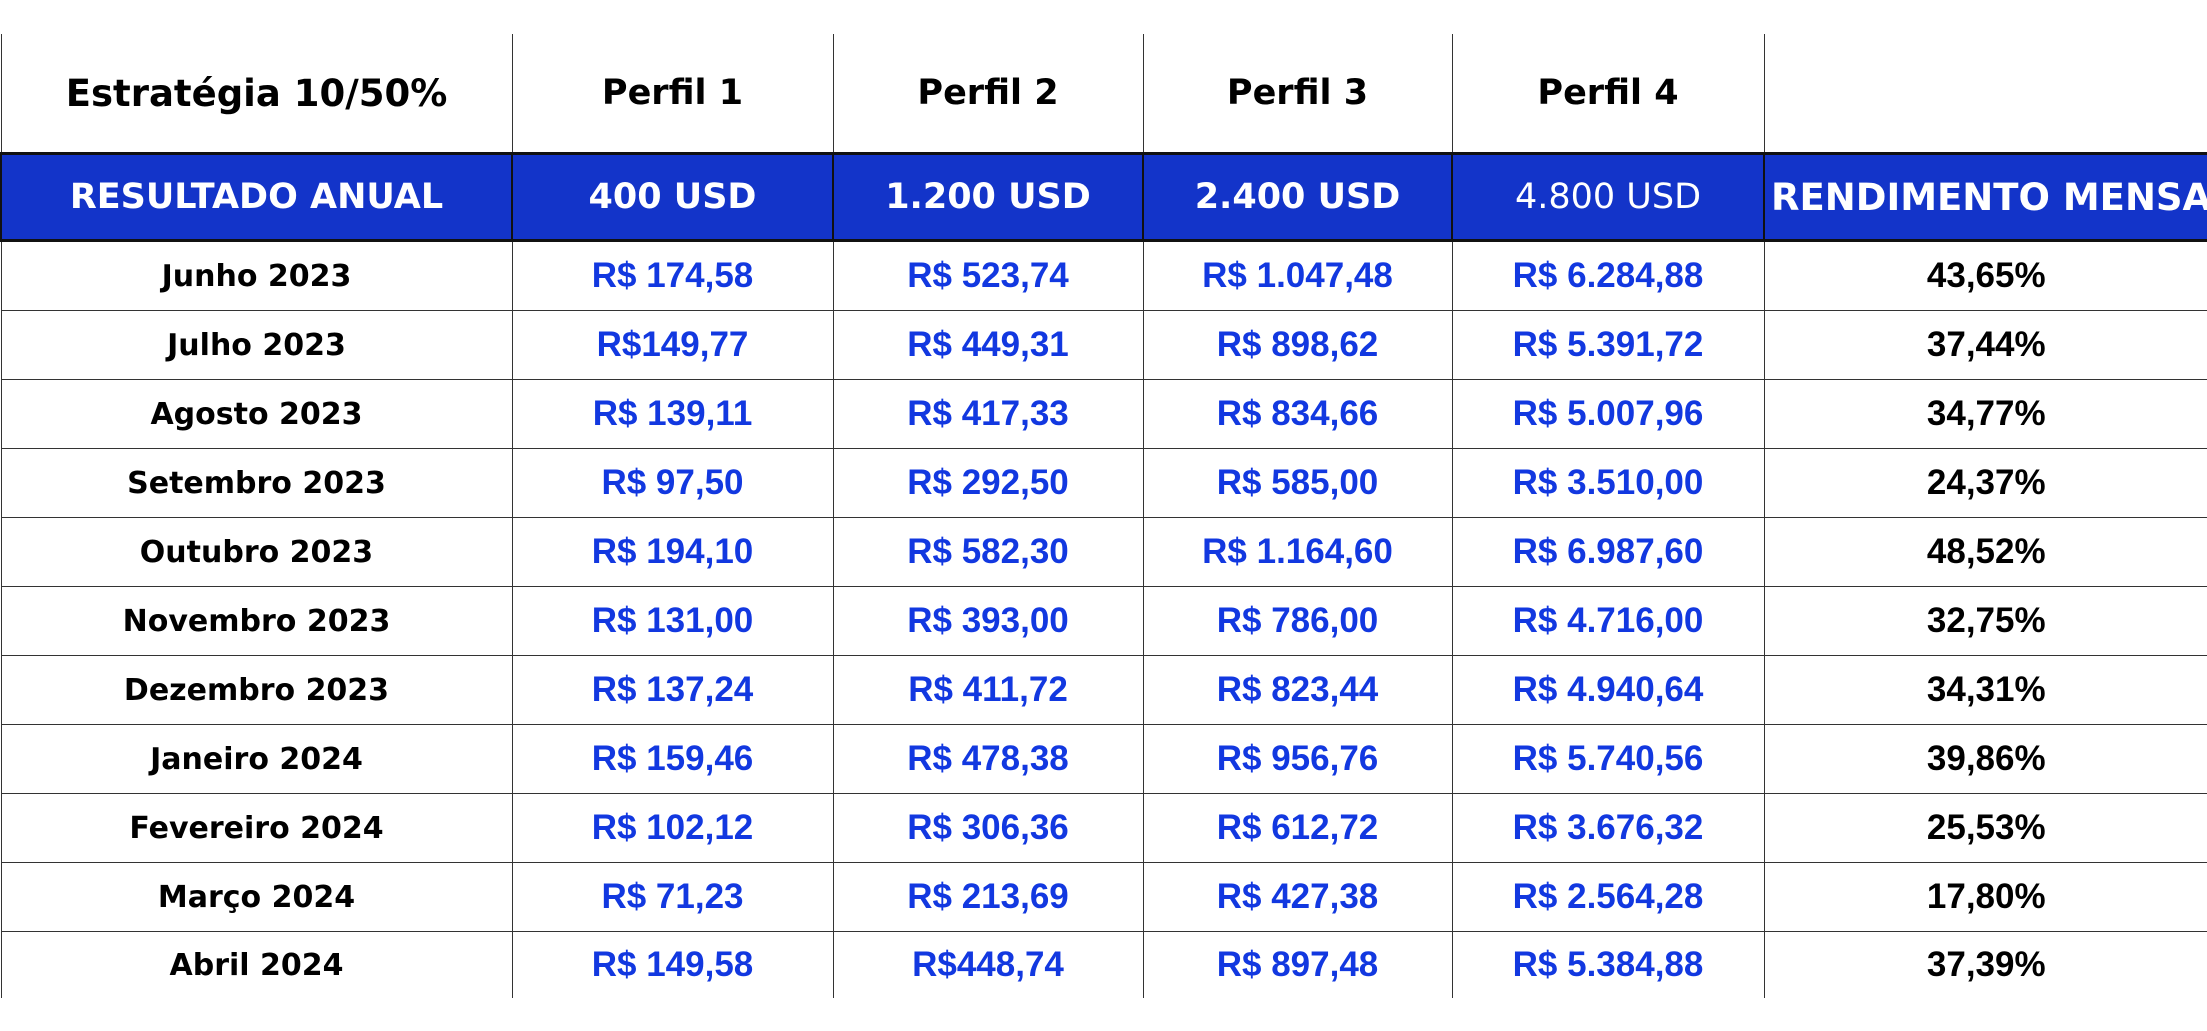 The image size is (2207, 1031). I want to click on profile-3-header: Perfil 3, so click(1297, 94).